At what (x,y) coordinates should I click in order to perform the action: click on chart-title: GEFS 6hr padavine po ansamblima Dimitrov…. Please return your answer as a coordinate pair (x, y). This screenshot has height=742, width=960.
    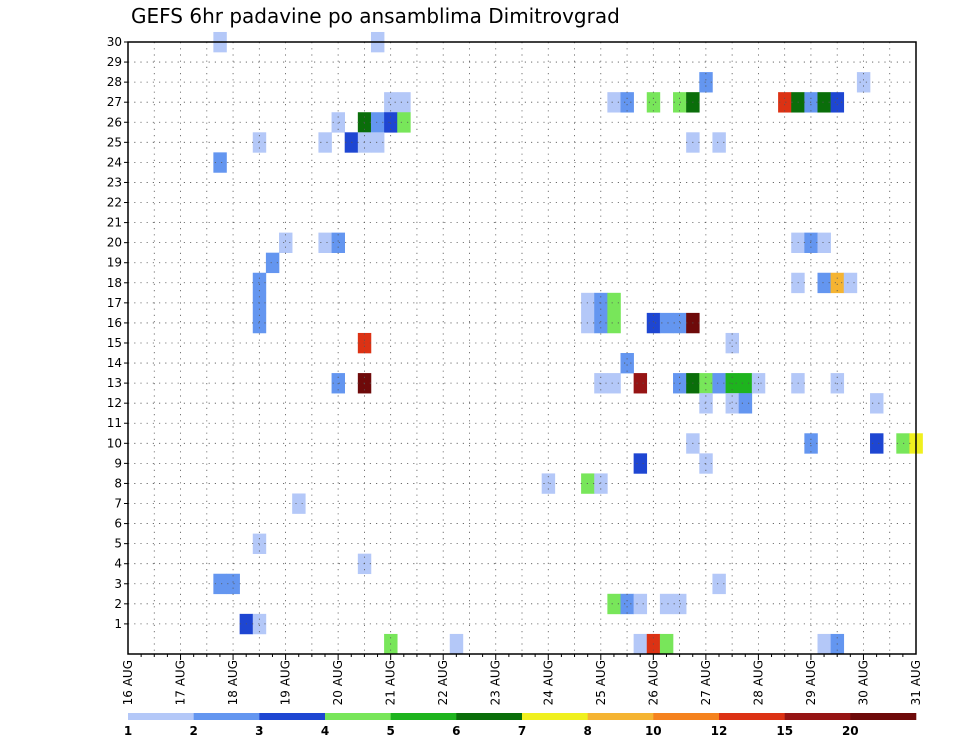
    Looking at the image, I should click on (375, 16).